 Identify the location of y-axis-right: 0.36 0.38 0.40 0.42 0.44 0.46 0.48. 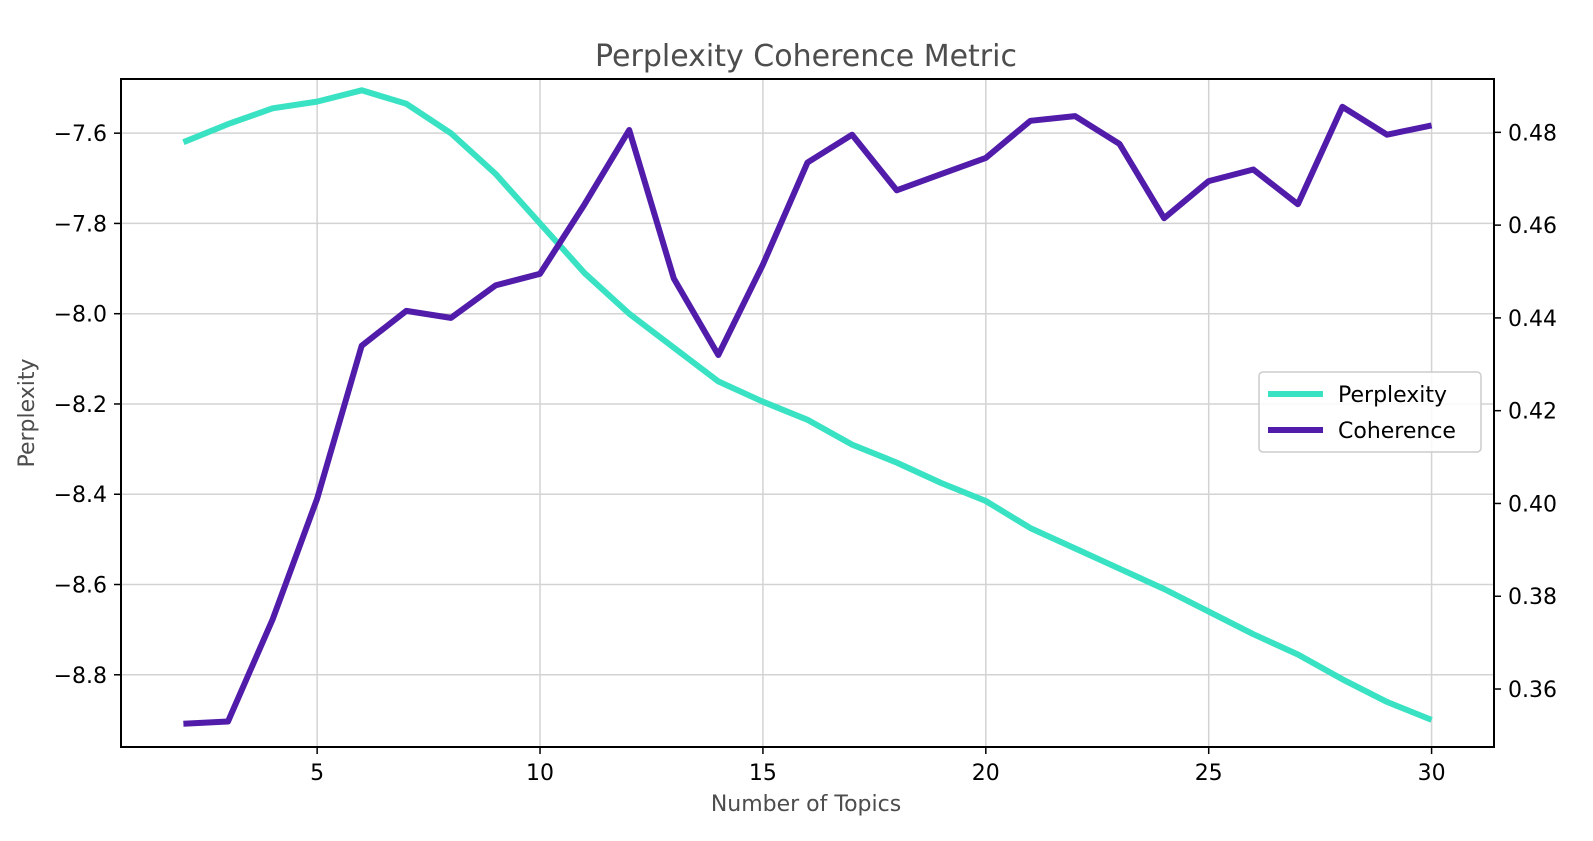
(1525, 412).